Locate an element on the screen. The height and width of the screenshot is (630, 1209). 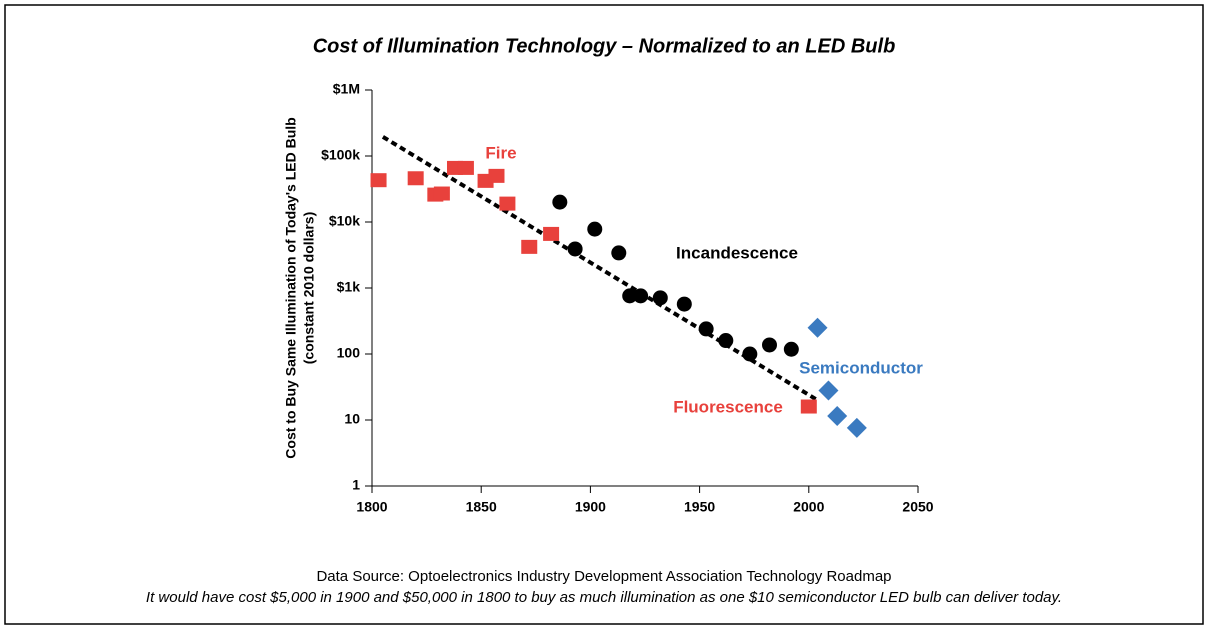
y-tick-label: $10k is located at coordinates (344, 221).